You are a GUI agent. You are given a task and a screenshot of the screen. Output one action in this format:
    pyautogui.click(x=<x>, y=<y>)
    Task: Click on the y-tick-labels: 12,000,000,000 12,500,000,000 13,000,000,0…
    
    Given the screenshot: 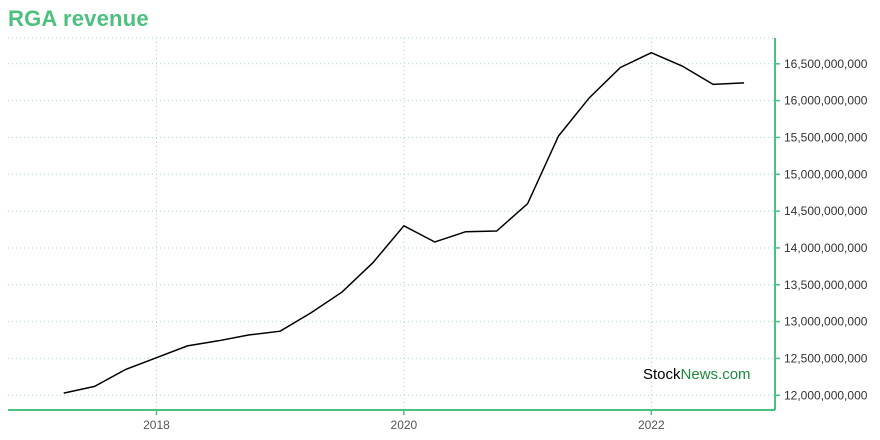 What is the action you would take?
    pyautogui.click(x=826, y=229)
    